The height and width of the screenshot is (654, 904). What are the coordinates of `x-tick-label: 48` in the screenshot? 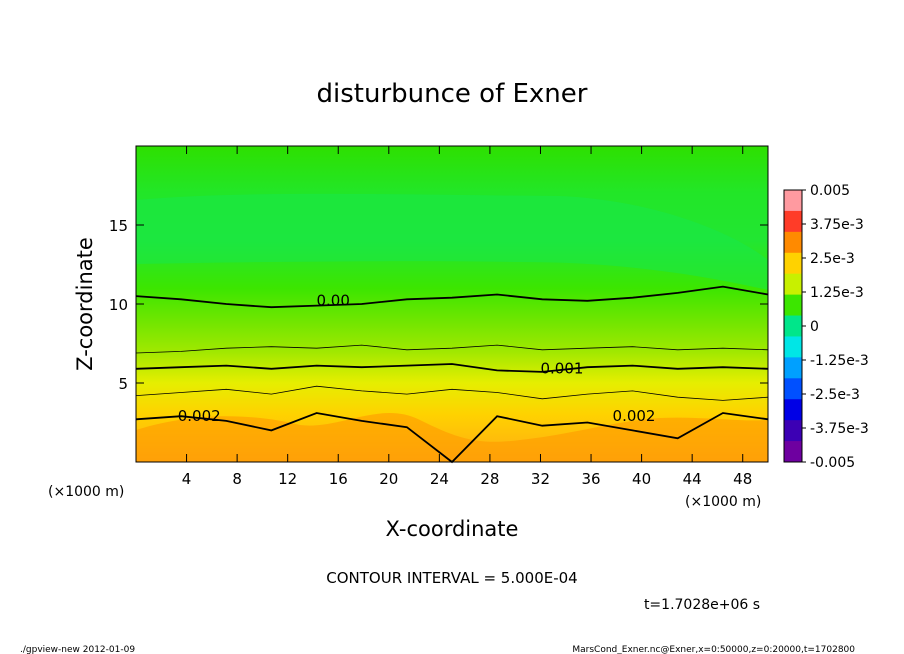 It's located at (742, 479).